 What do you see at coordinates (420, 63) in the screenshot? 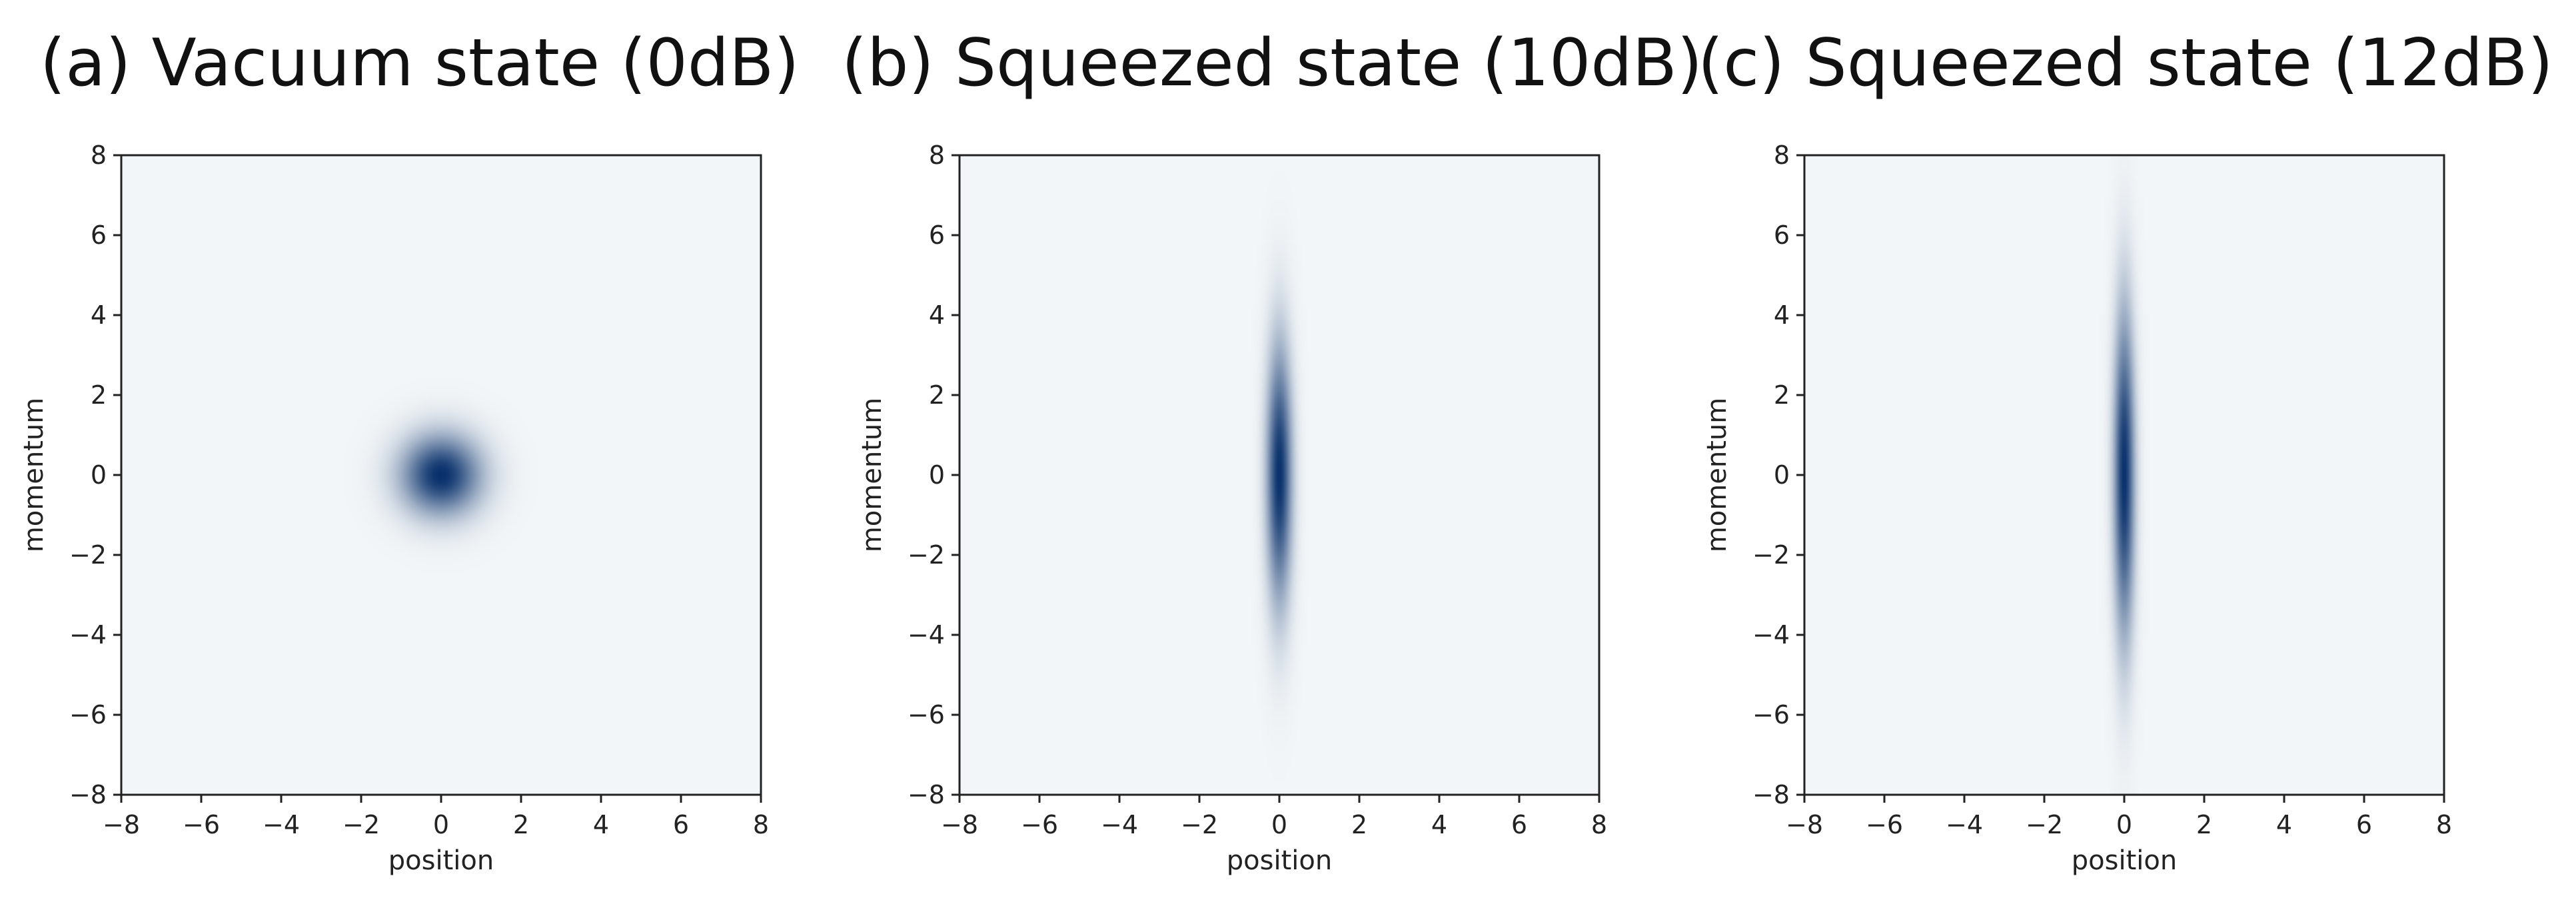
I see `panel-title: (a) Vacuum state (0dB)` at bounding box center [420, 63].